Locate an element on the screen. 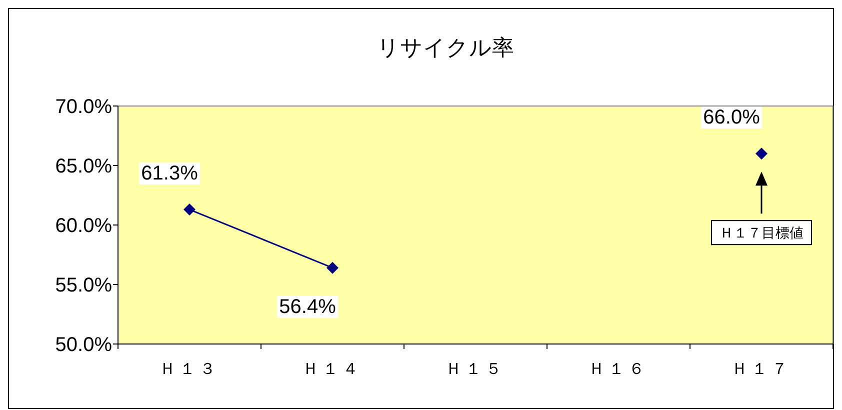 This screenshot has width=842, height=410. data-label: 61.3% is located at coordinates (169, 173).